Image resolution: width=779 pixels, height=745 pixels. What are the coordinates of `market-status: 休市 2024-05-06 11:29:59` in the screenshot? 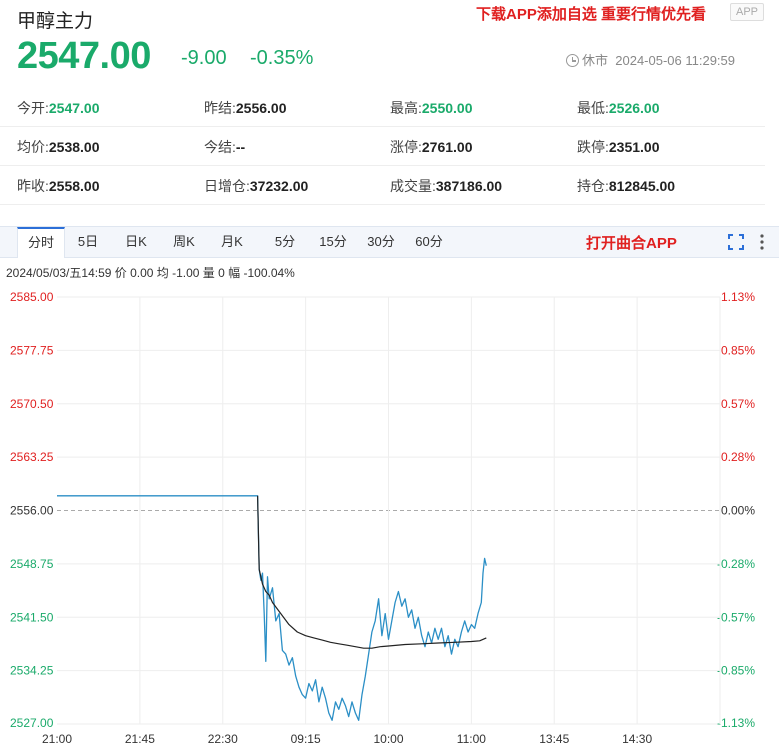 It's located at (650, 59).